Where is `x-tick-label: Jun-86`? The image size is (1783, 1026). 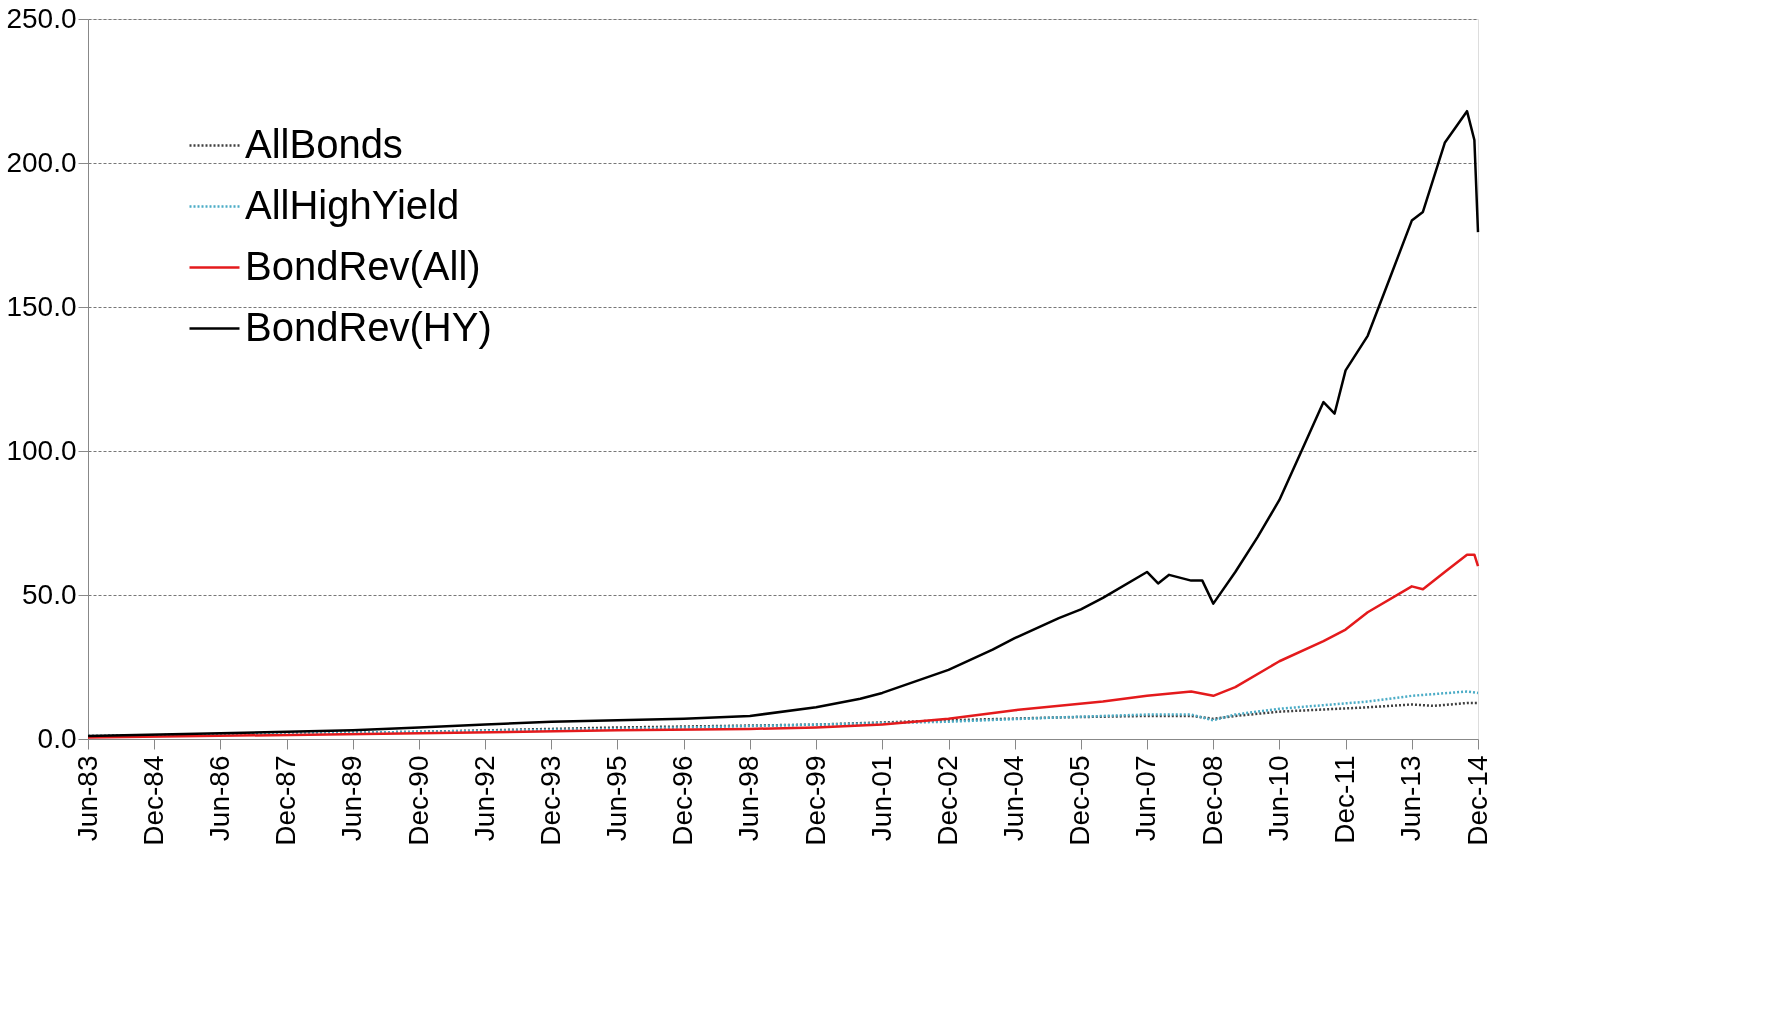
x-tick-label: Jun-86 is located at coordinates (219, 798).